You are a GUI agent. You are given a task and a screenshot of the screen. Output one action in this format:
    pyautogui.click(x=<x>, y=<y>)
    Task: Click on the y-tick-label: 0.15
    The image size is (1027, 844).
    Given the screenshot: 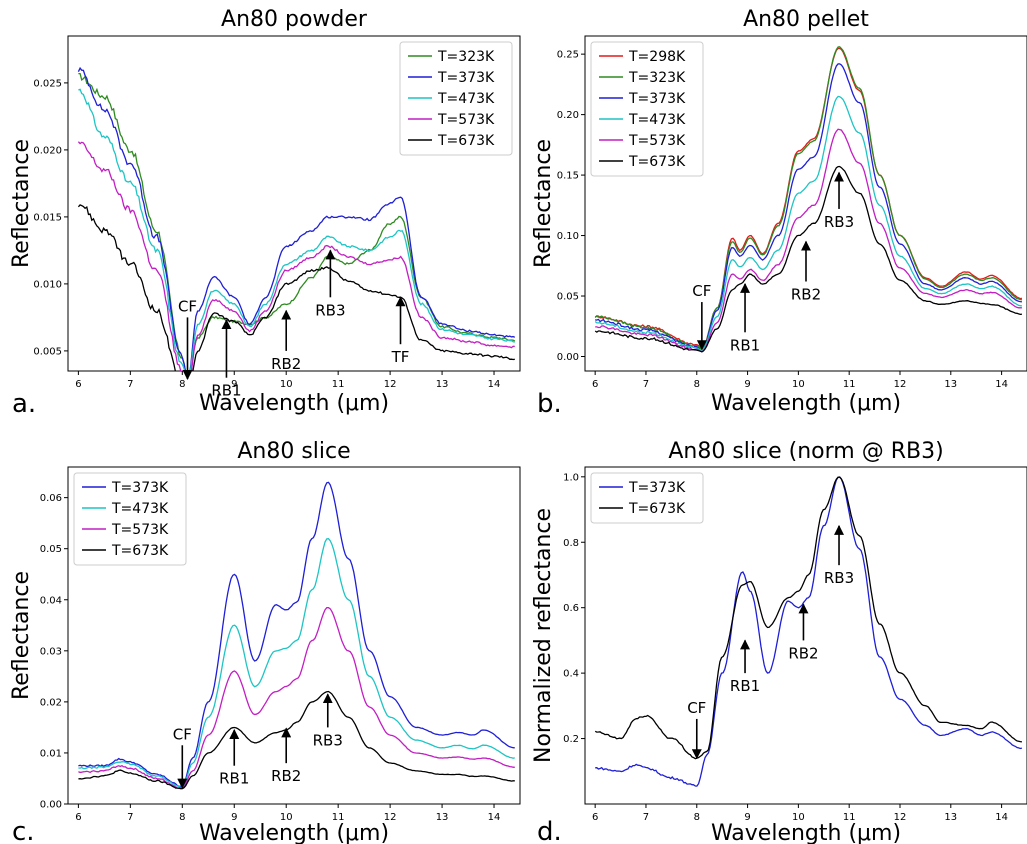 What is the action you would take?
    pyautogui.click(x=568, y=176)
    